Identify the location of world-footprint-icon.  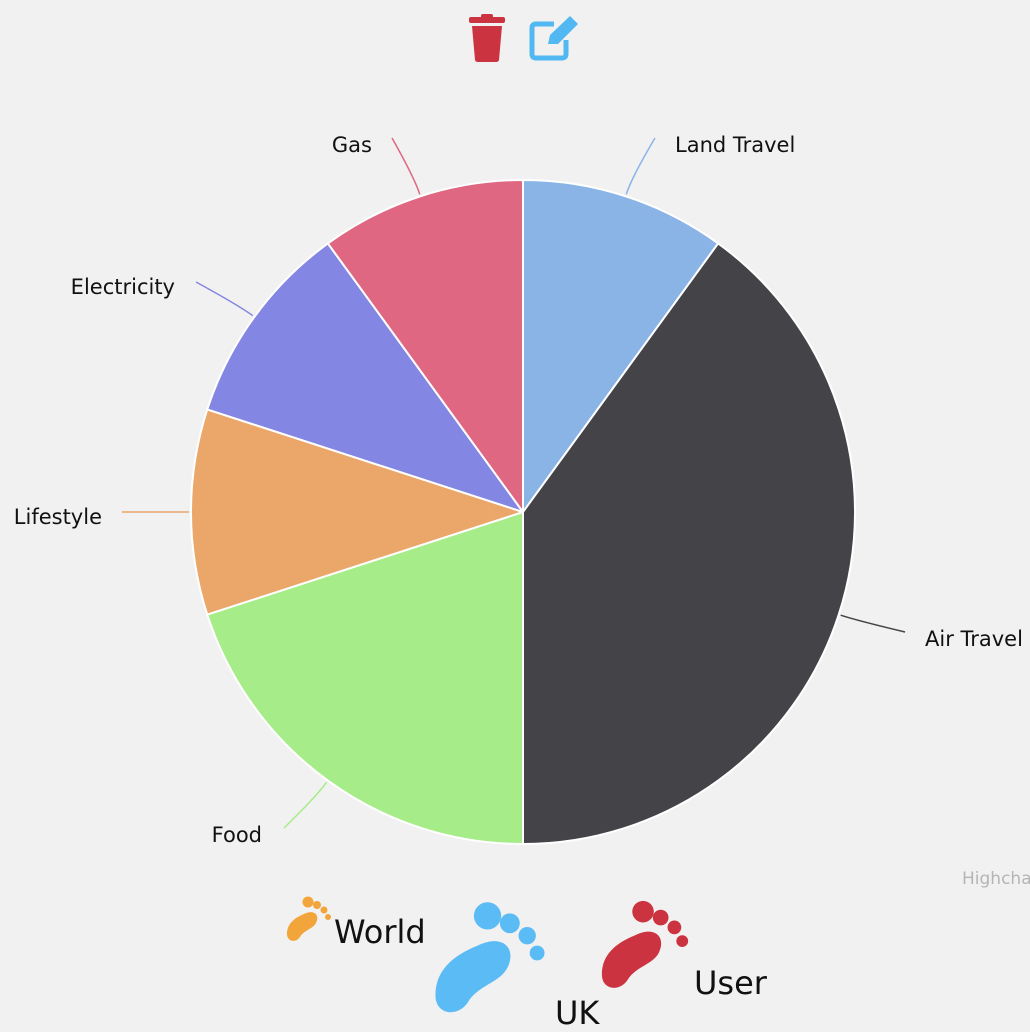
(309, 919).